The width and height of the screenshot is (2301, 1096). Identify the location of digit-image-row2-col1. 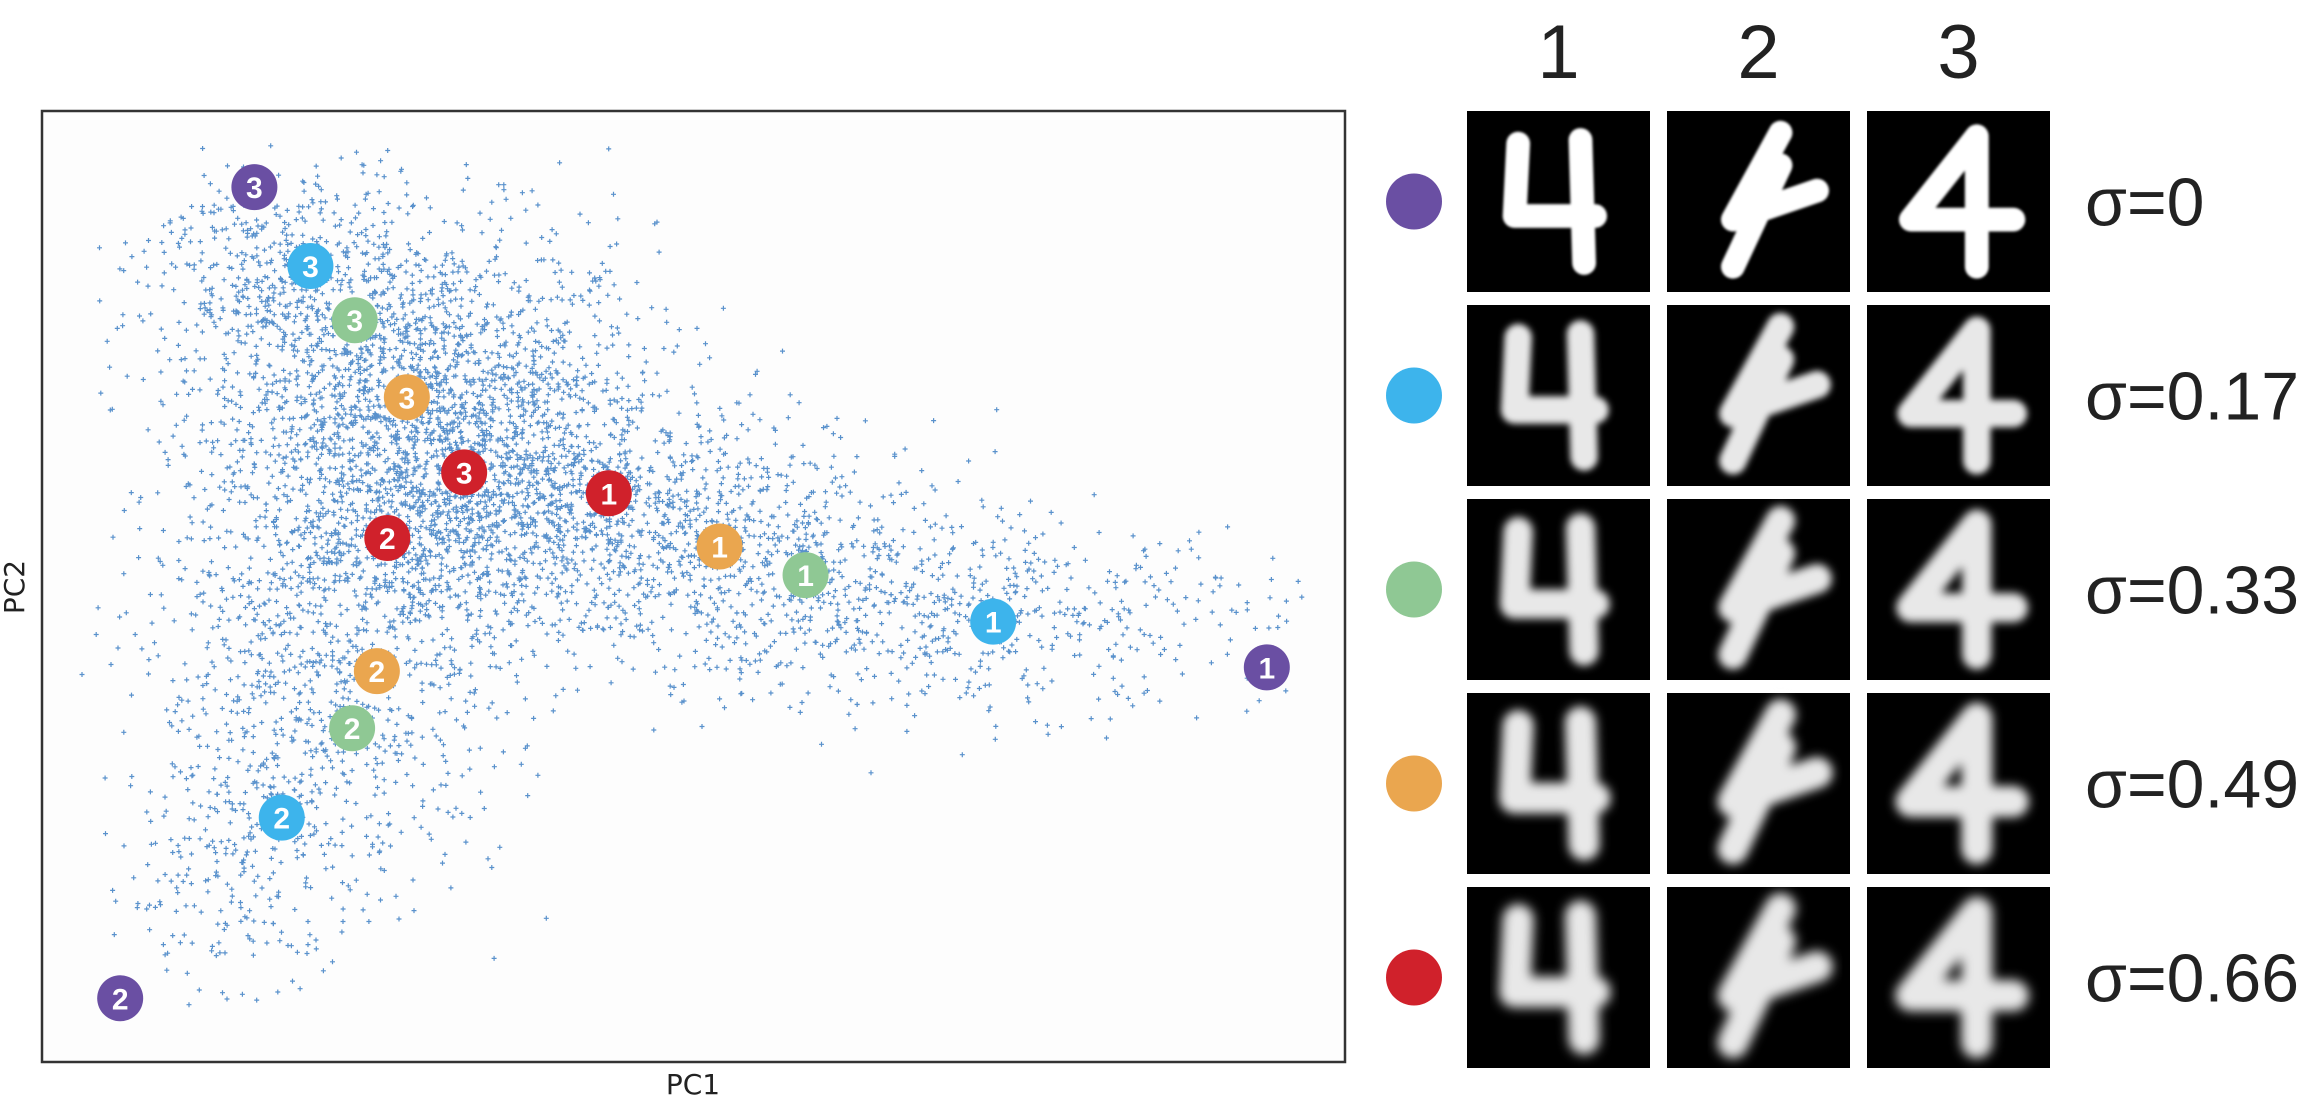
(1558, 589).